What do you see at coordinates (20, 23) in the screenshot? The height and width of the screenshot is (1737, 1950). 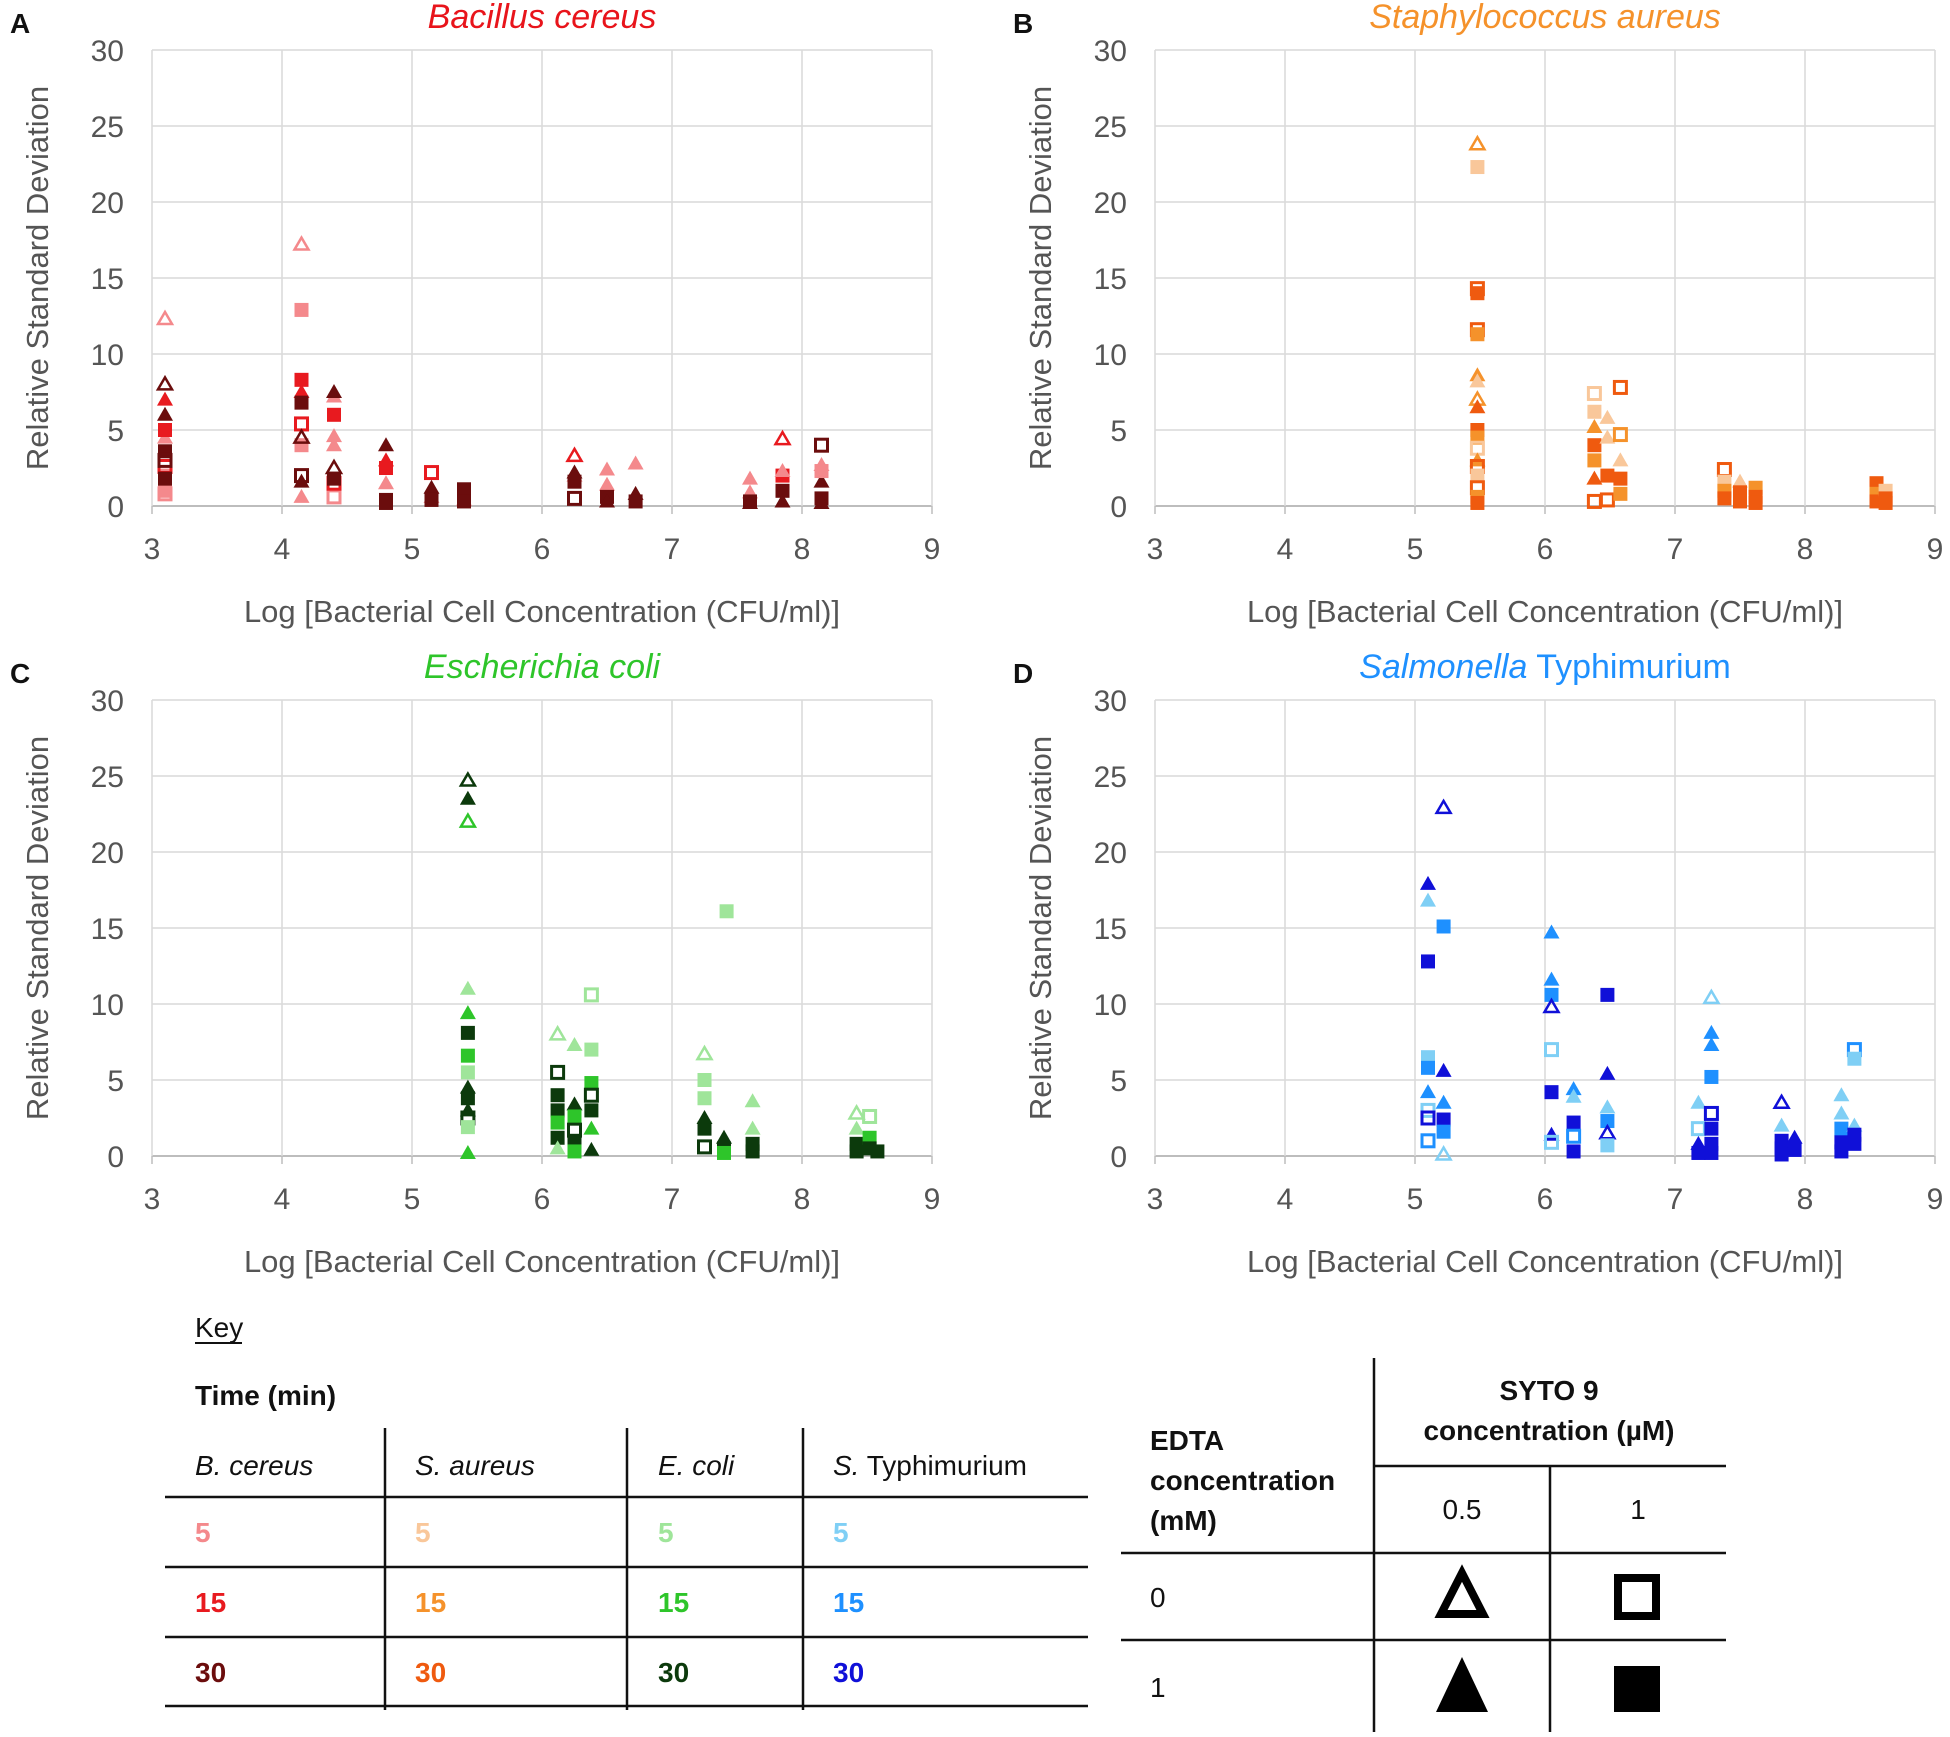 I see `panel-letter: A` at bounding box center [20, 23].